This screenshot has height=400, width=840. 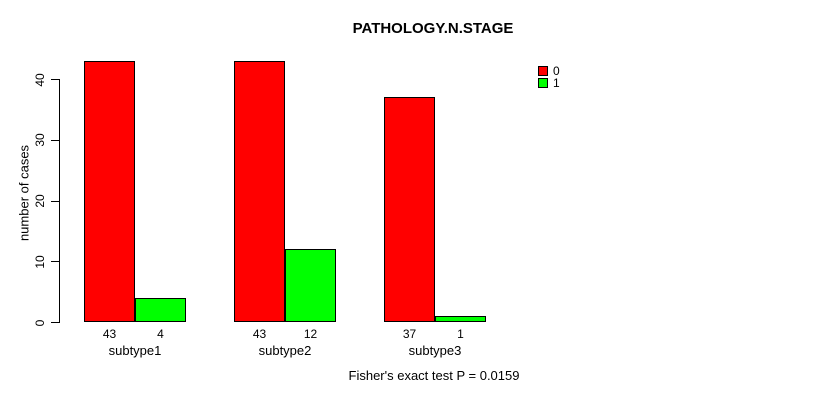 I want to click on y-axis-tick-label: 30, so click(x=40, y=140).